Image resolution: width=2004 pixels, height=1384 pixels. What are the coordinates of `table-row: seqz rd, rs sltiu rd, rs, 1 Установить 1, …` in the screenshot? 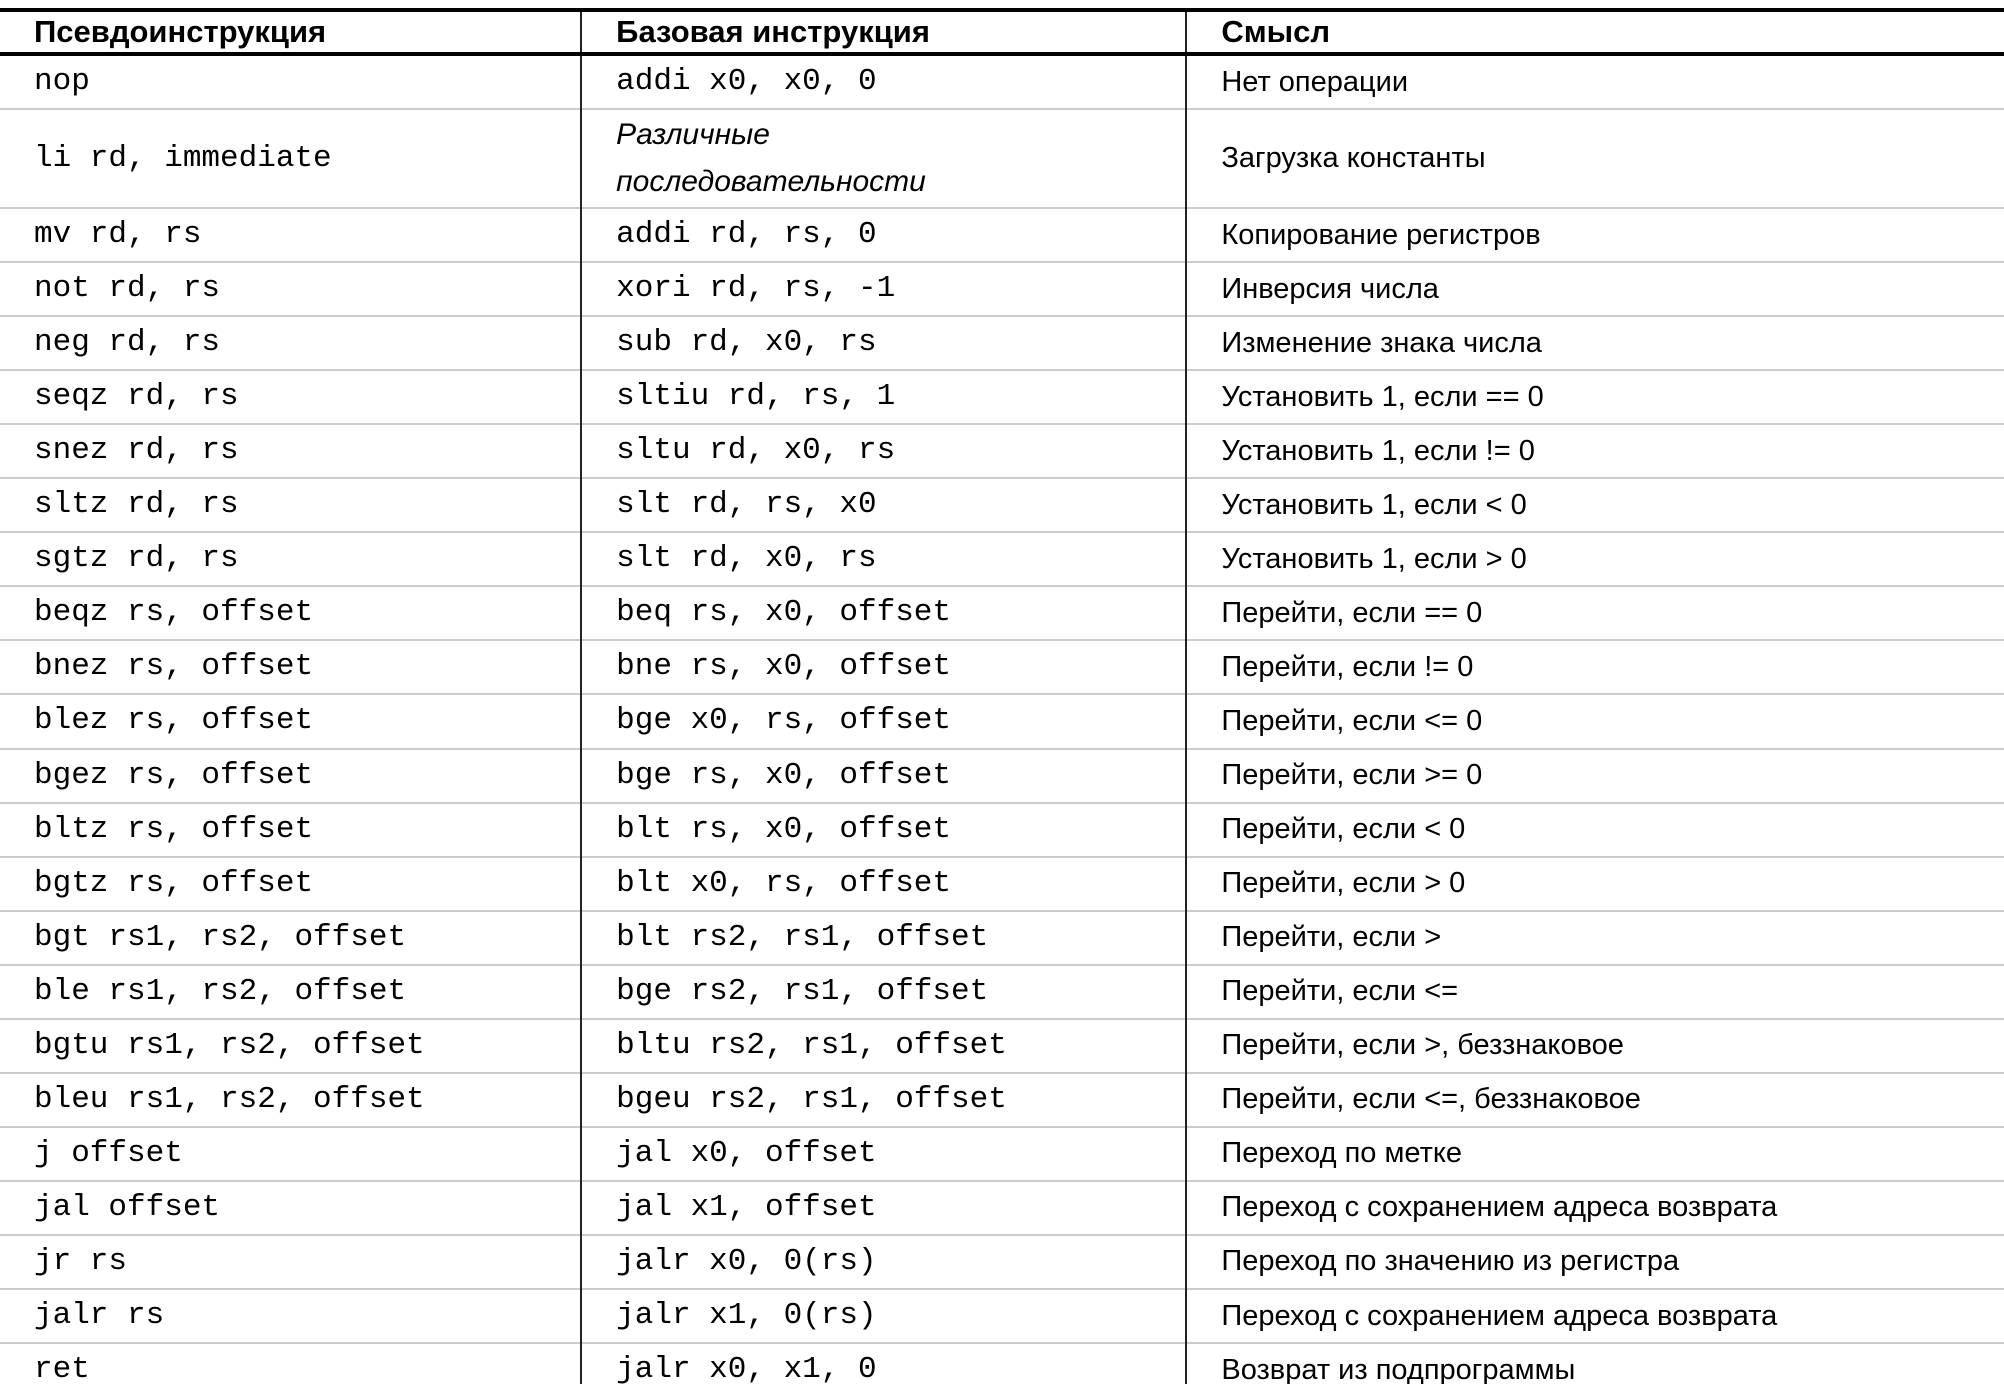 It's located at (1002, 397).